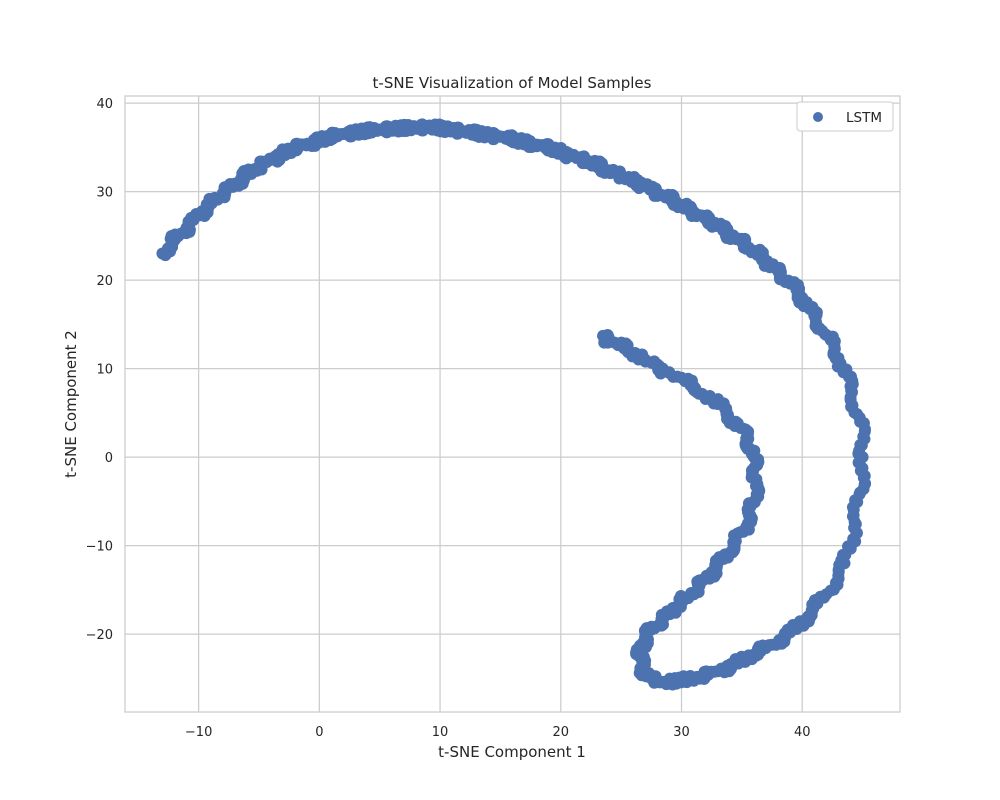  What do you see at coordinates (99, 547) in the screenshot?
I see `y-tick-label: −10` at bounding box center [99, 547].